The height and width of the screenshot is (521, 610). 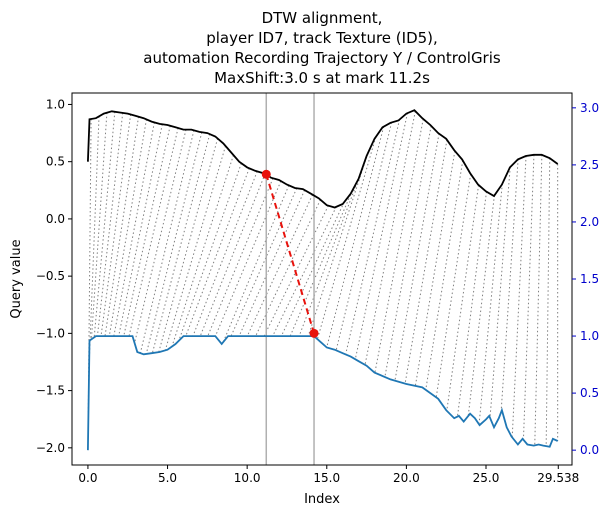 I want to click on mark-lines, so click(x=290, y=279).